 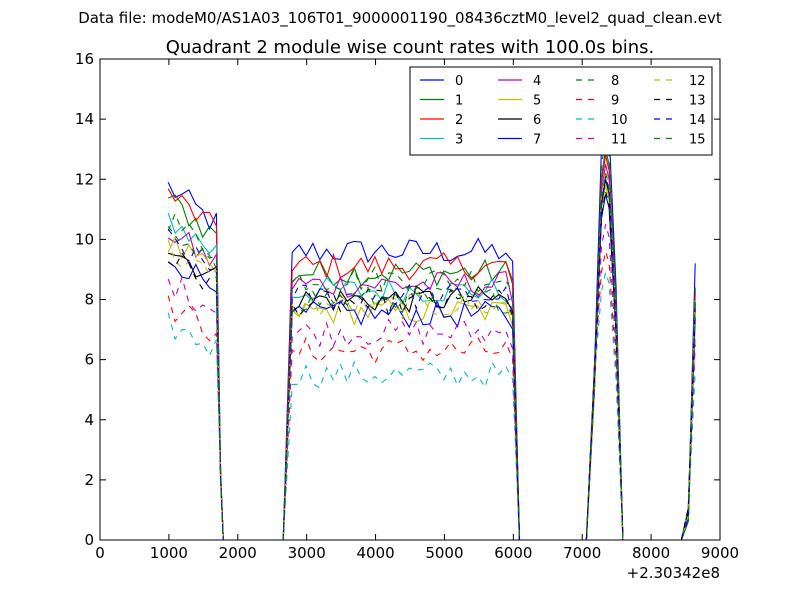 I want to click on y-tick-label: 0, so click(x=89, y=540).